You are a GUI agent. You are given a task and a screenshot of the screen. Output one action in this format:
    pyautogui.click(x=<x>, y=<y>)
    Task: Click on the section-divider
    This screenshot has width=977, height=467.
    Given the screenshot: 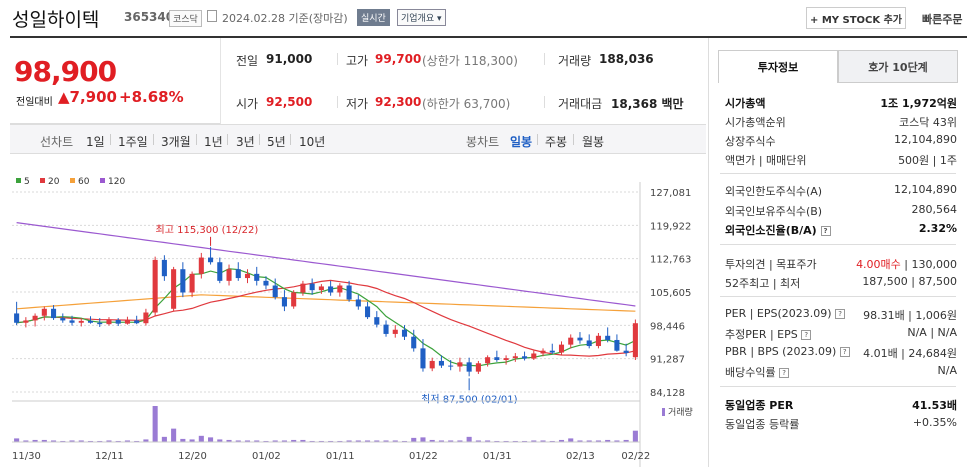 What is the action you would take?
    pyautogui.click(x=838, y=244)
    